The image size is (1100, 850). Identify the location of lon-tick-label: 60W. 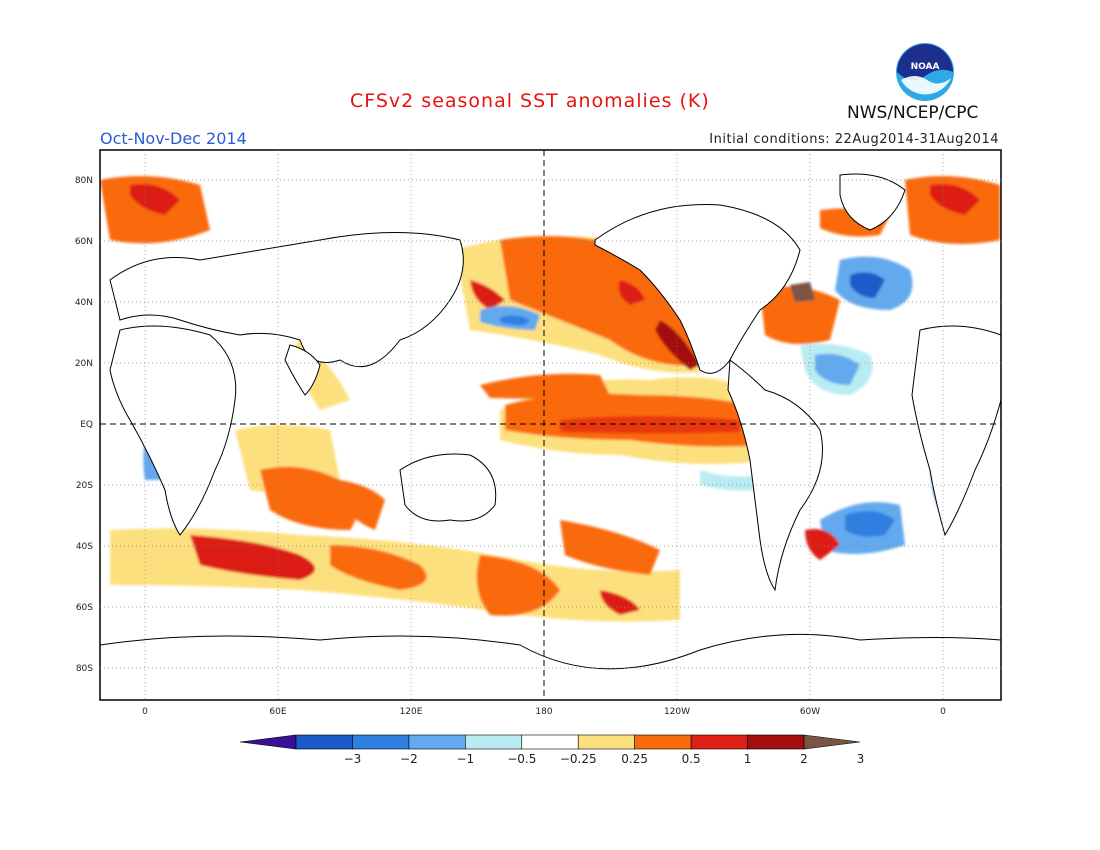
(810, 712).